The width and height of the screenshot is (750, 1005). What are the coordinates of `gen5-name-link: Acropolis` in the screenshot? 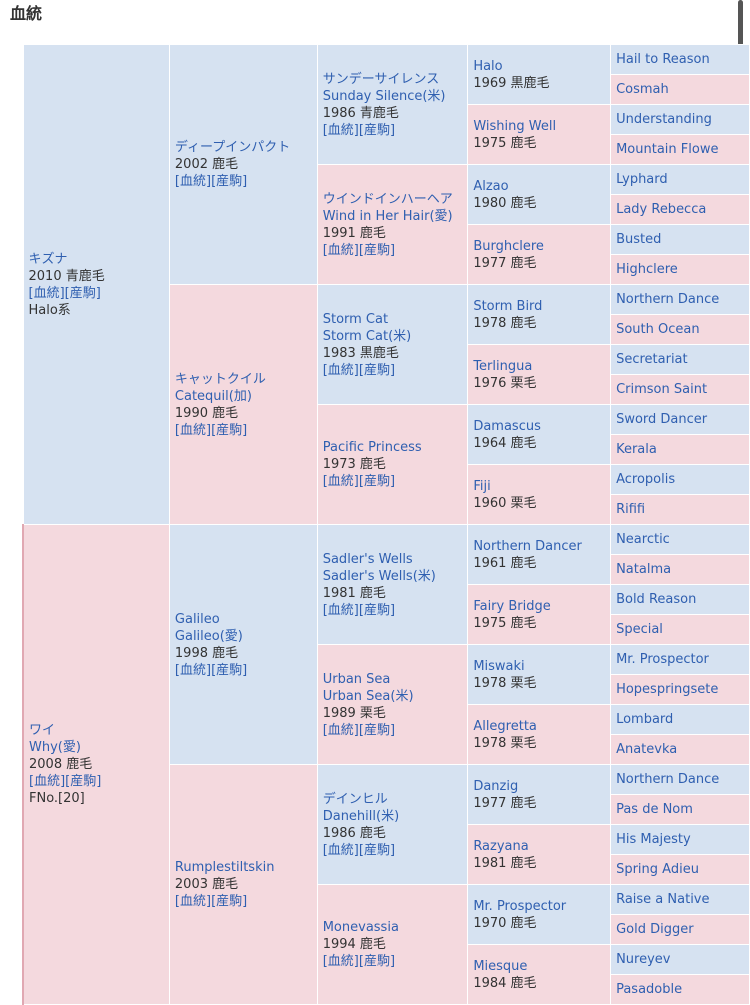 It's located at (646, 479).